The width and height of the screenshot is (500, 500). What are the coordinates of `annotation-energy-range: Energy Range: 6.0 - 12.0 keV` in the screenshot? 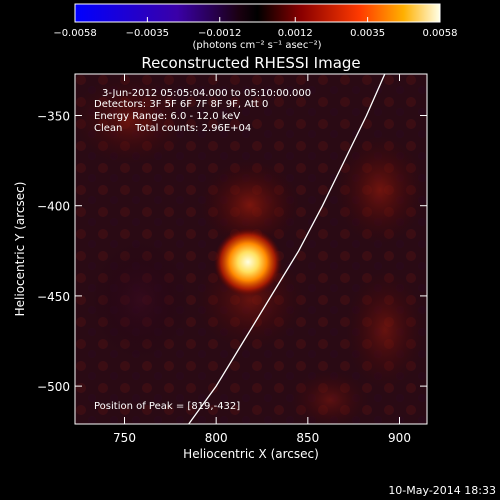 It's located at (167, 116).